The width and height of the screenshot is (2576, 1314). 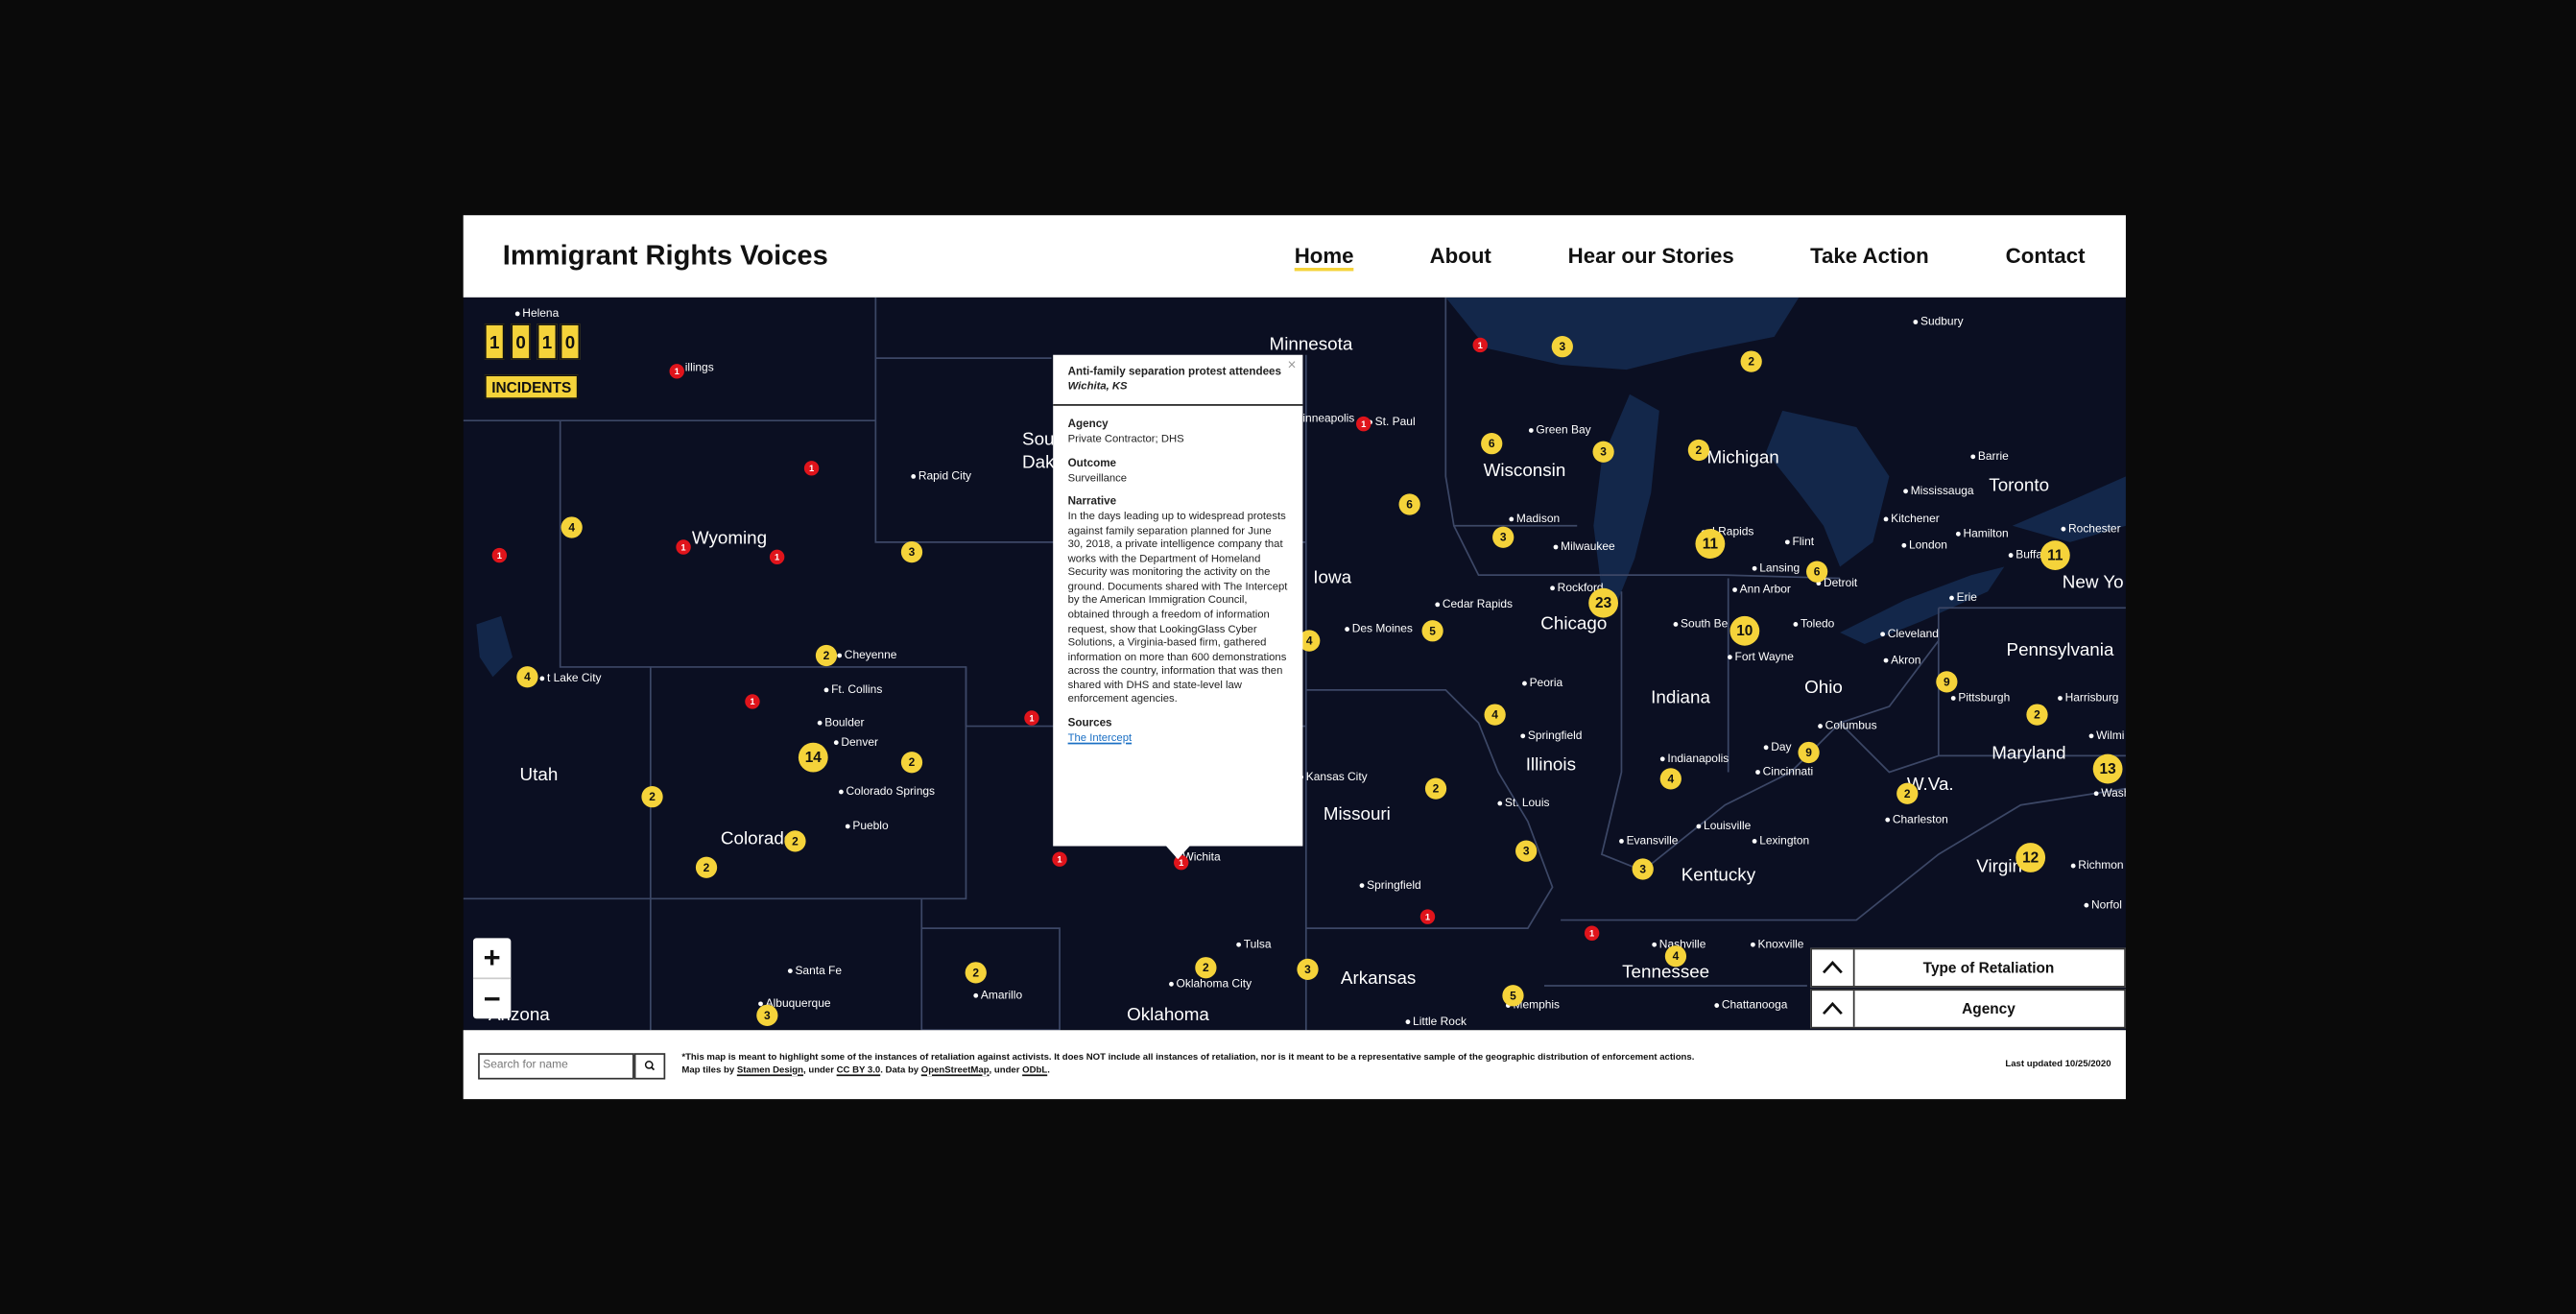 I want to click on cluster-marker: 13, so click(x=2107, y=768).